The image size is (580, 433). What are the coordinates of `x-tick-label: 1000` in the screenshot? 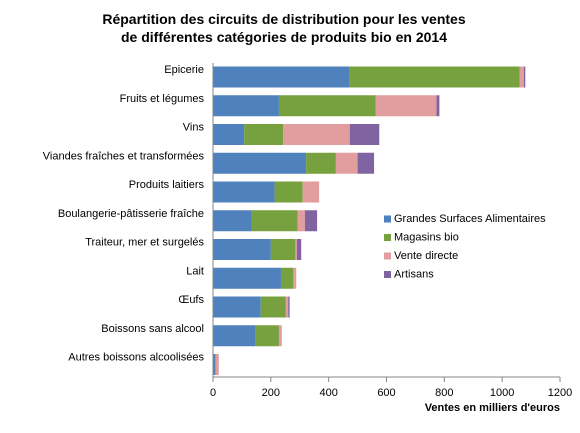 It's located at (502, 393).